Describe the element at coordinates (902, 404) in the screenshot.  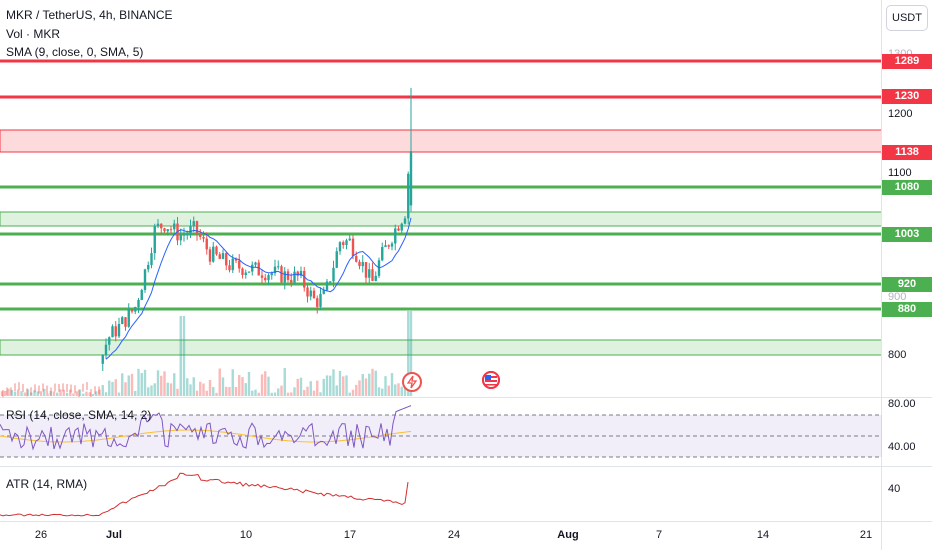
I see `rsi-axis-label: 80.00` at that location.